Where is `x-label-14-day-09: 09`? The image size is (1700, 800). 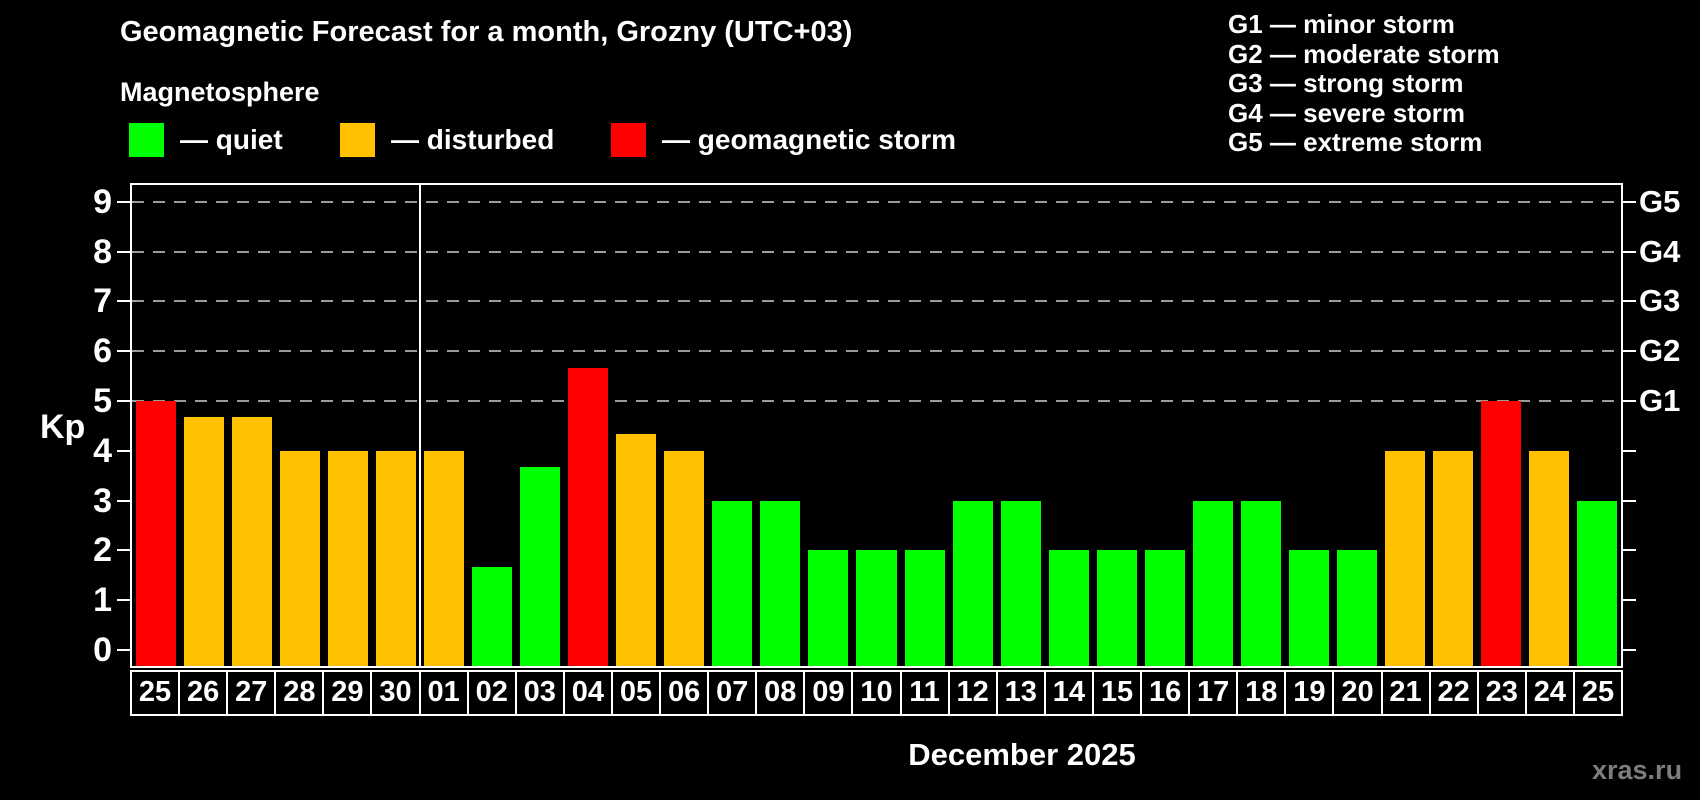
x-label-14-day-09: 09 is located at coordinates (828, 693).